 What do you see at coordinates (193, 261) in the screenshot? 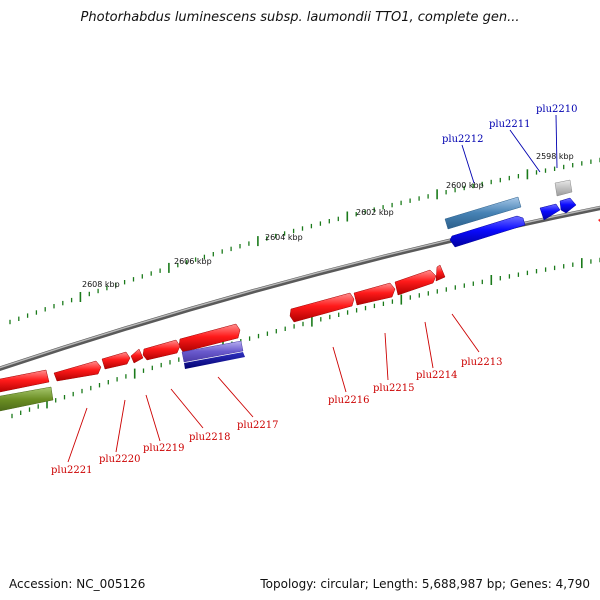
I see `scale-label-2606: 2606 kbp` at bounding box center [193, 261].